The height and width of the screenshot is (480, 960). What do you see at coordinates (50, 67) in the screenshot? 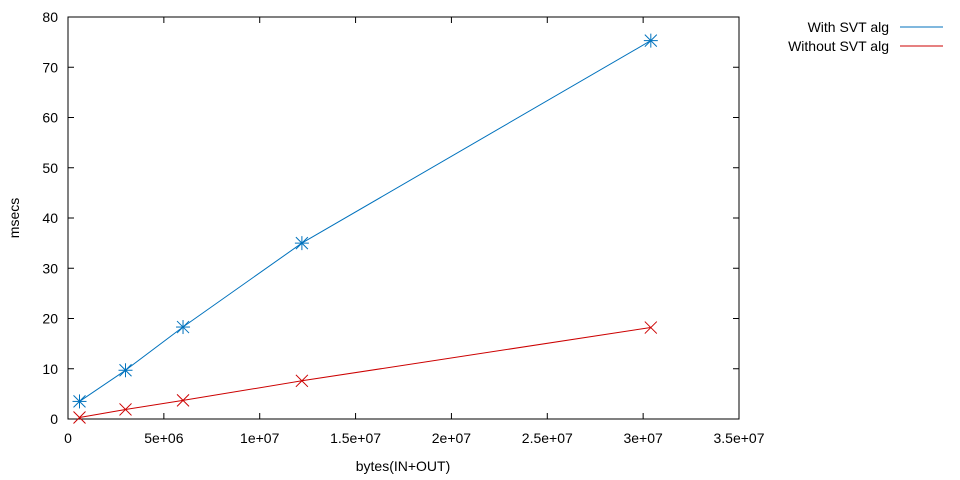
I see `y-tick-label: 70` at bounding box center [50, 67].